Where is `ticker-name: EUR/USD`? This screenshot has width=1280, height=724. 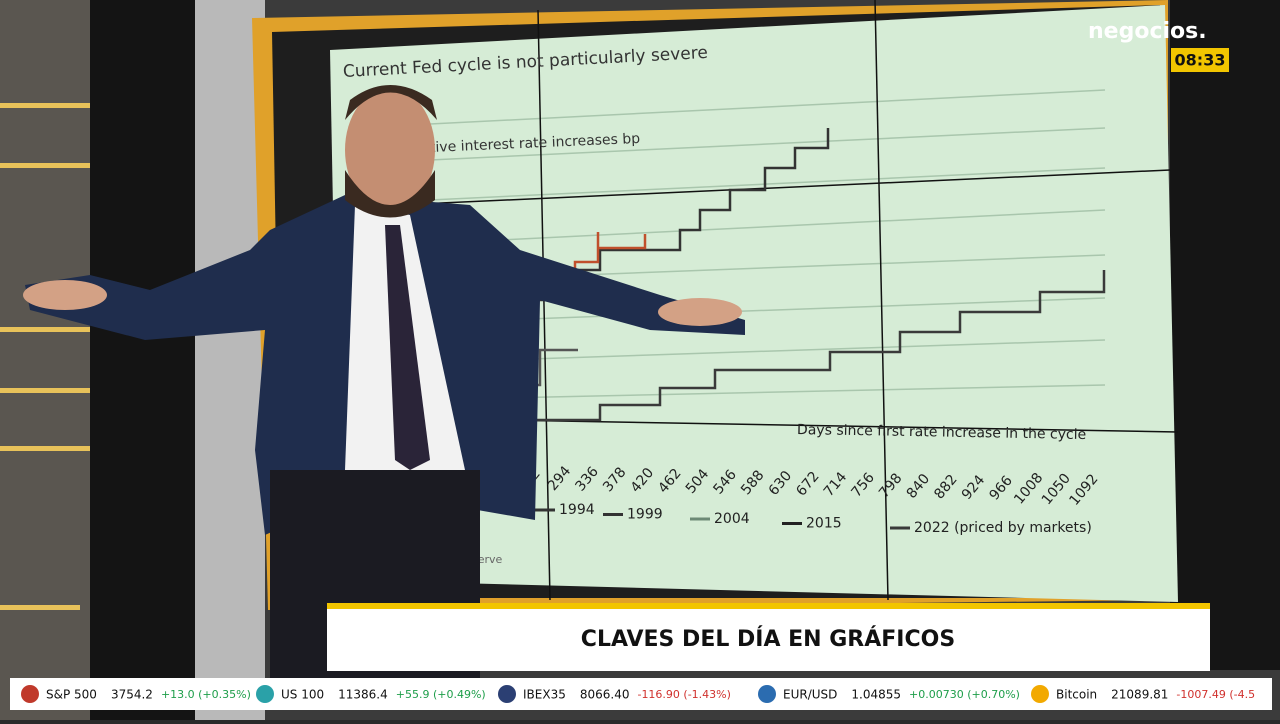
ticker-name: EUR/USD is located at coordinates (810, 695).